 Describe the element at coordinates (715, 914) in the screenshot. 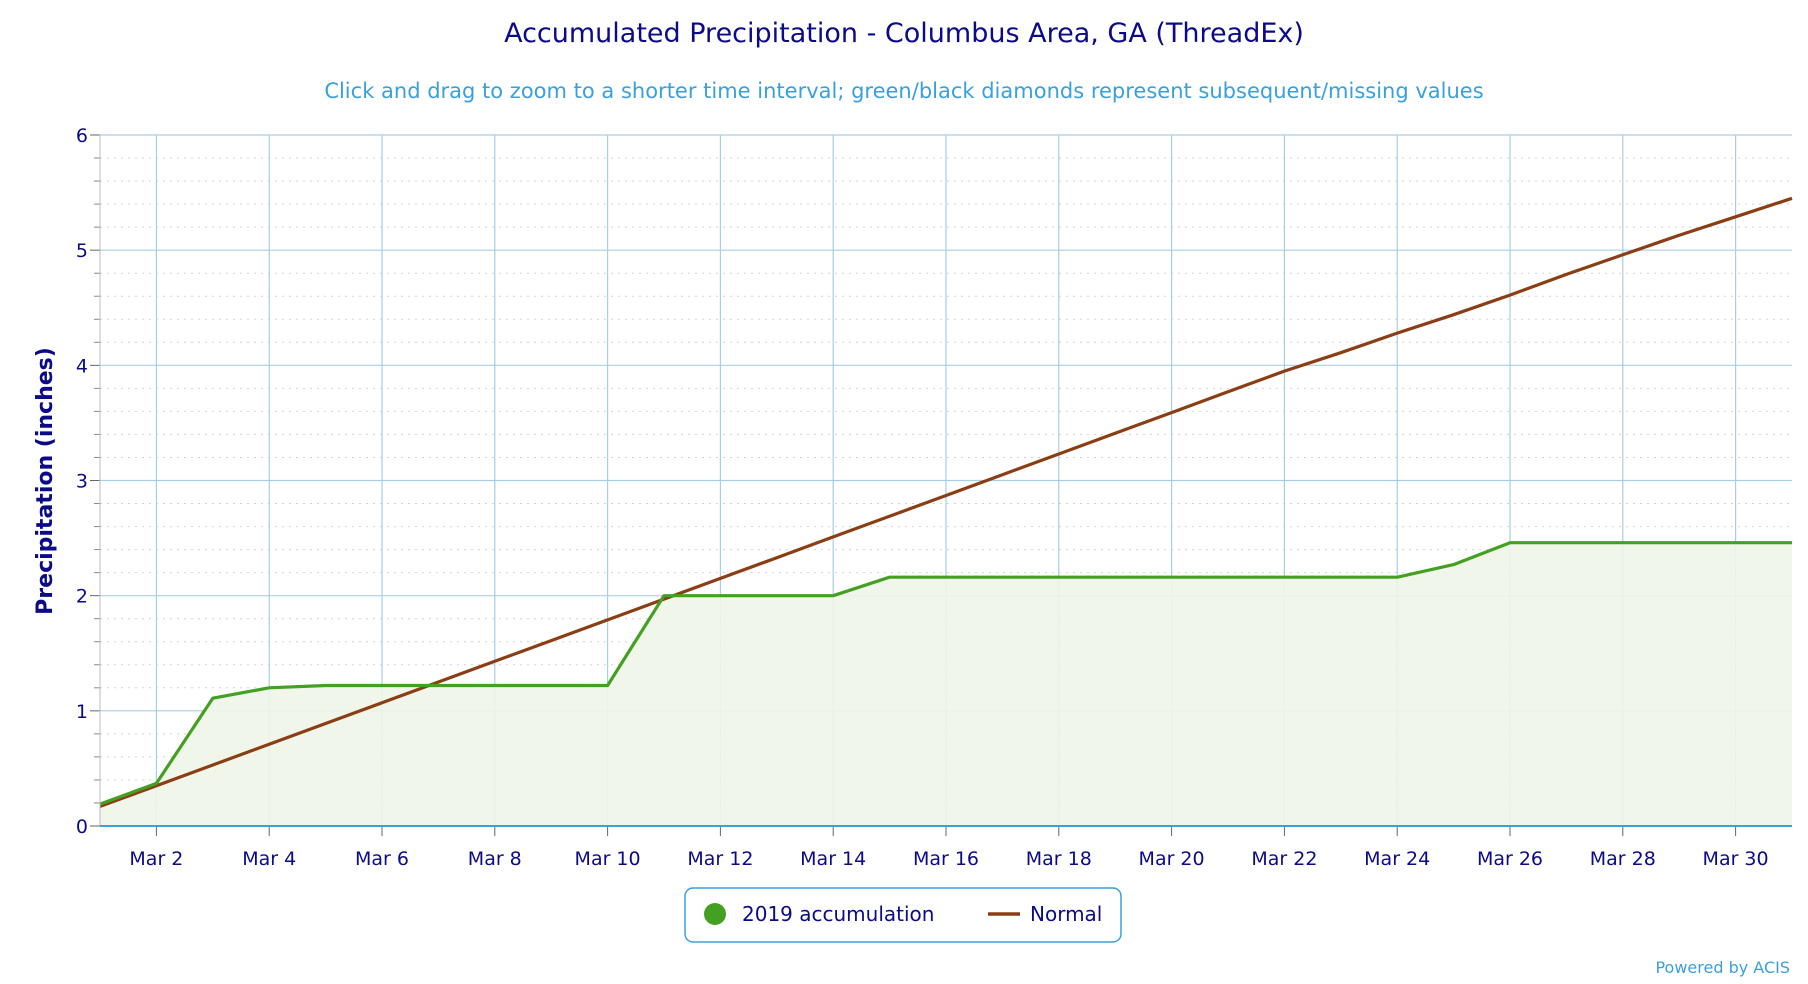

I see `legend-accumulation-marker` at that location.